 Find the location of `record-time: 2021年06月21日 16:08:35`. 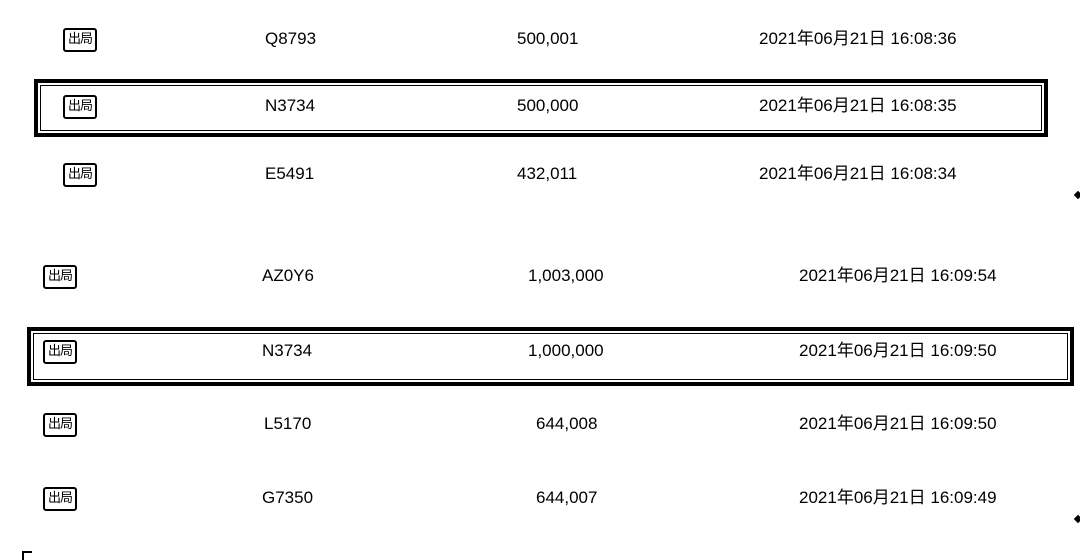

record-time: 2021年06月21日 16:08:35 is located at coordinates (858, 105).